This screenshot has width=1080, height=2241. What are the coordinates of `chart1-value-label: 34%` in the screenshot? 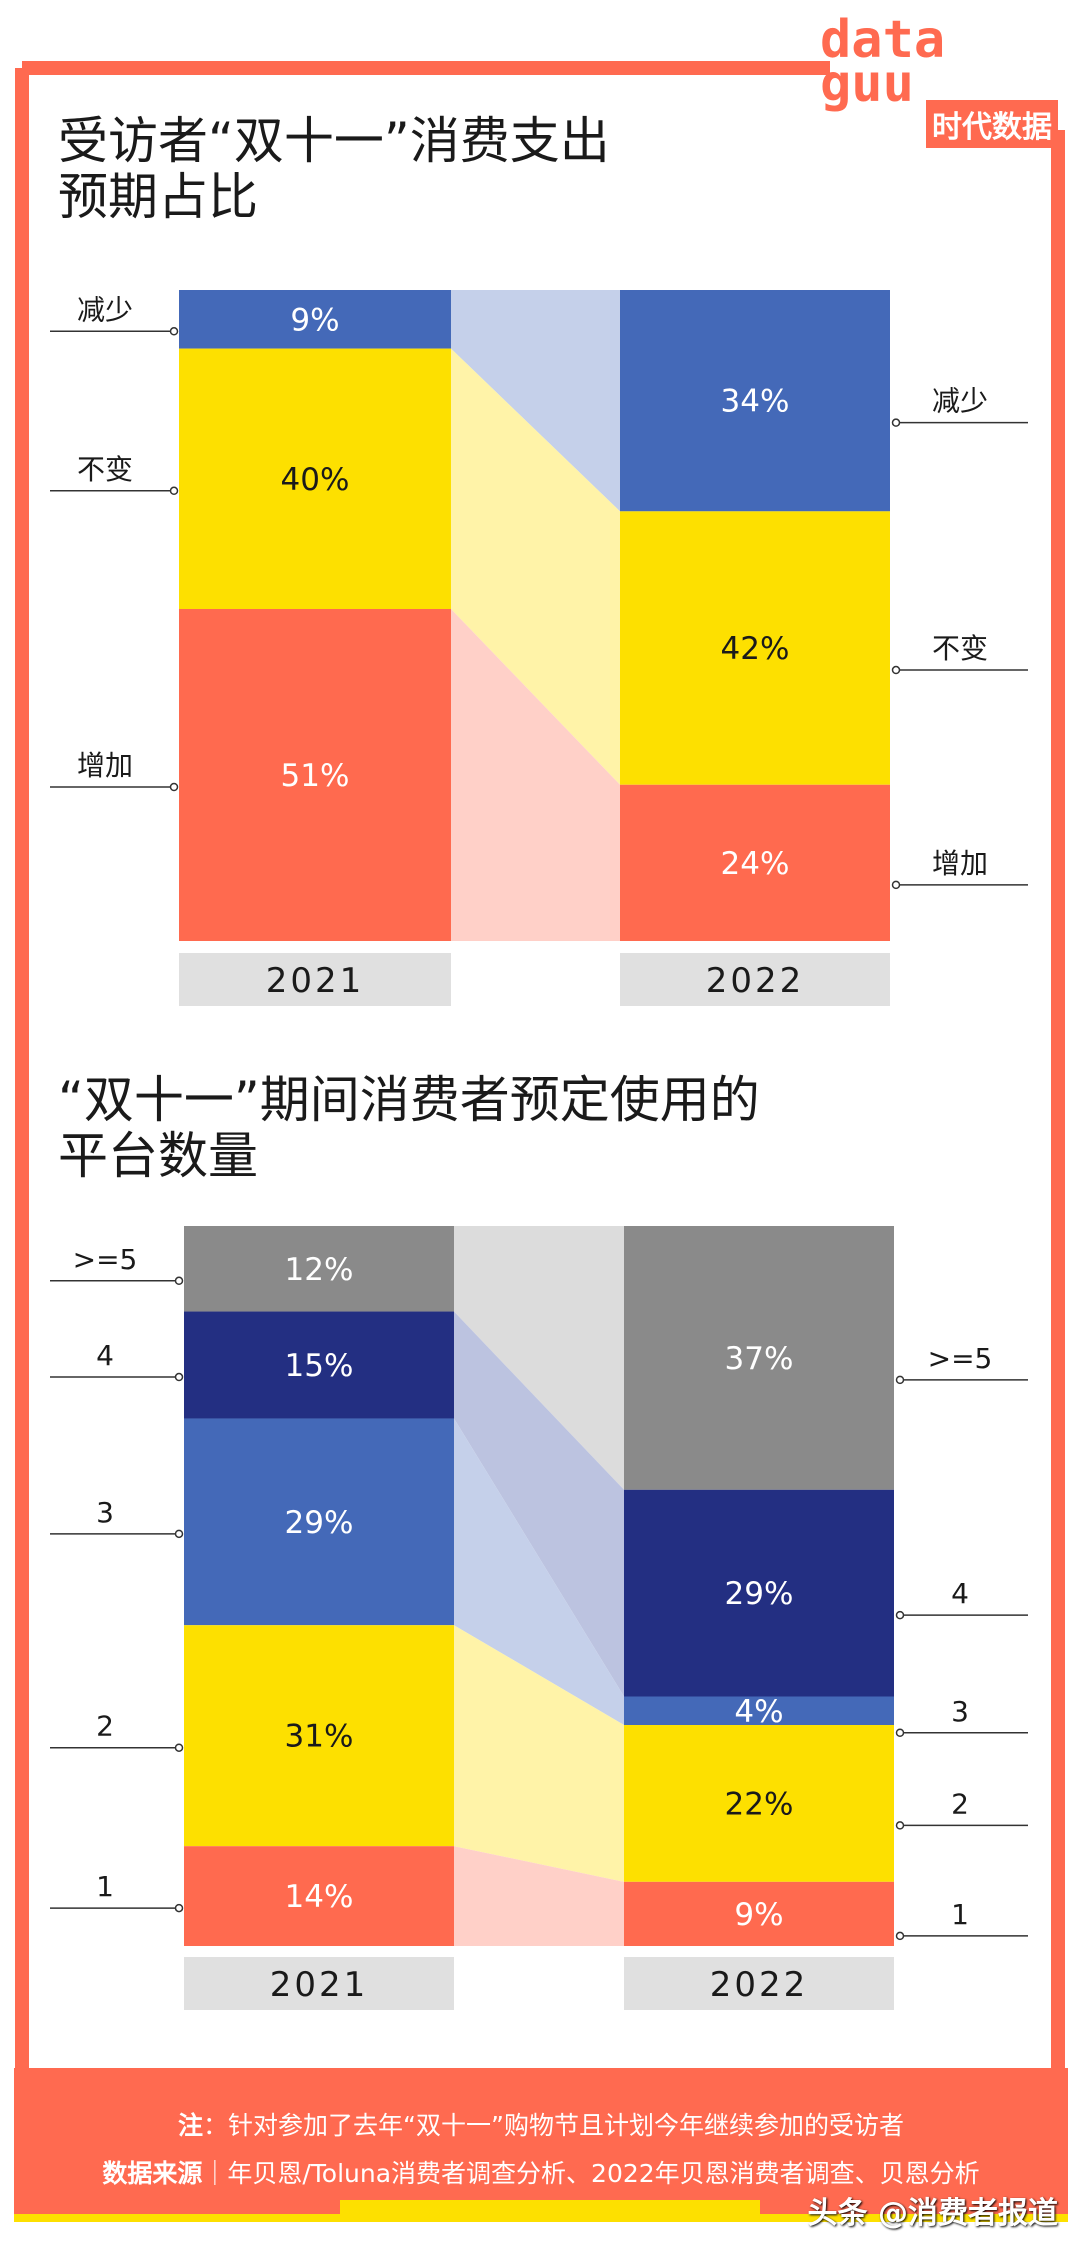 It's located at (755, 402).